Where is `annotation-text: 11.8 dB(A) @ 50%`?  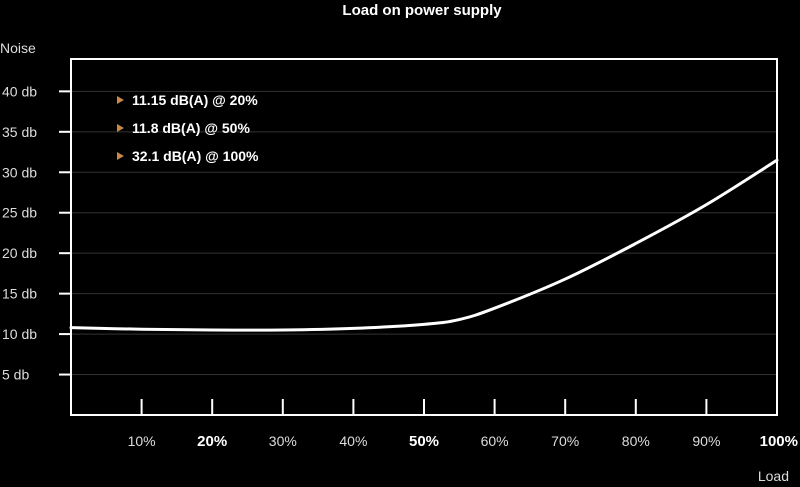 annotation-text: 11.8 dB(A) @ 50% is located at coordinates (191, 128).